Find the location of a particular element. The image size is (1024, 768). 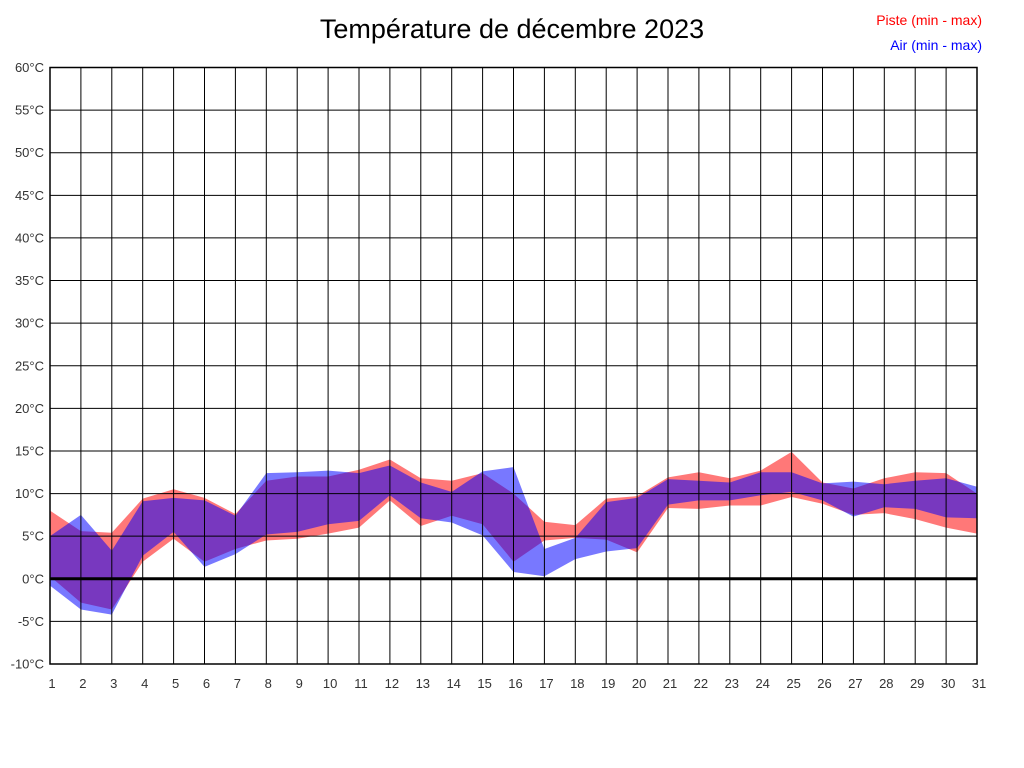

x-tick-label: 11 is located at coordinates (361, 683).